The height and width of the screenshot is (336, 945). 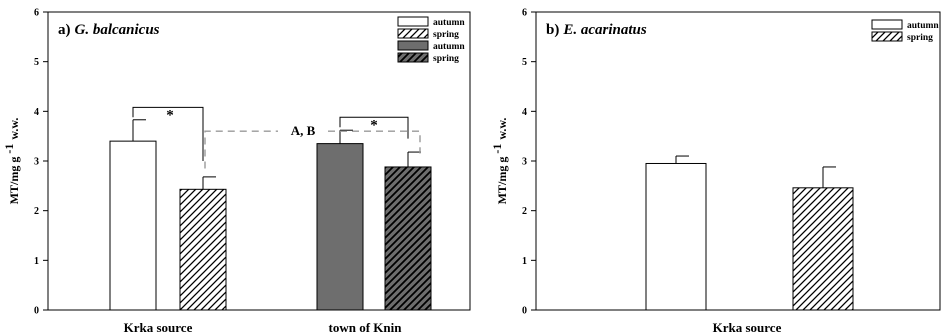 I want to click on panel-label: b), so click(x=552, y=30).